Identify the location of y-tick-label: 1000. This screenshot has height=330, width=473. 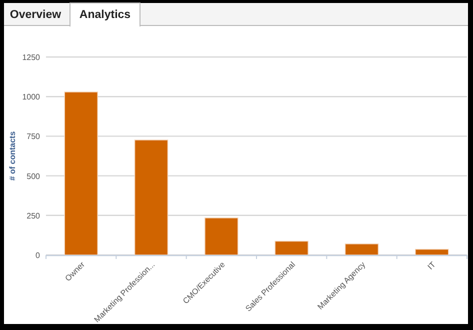
(31, 97).